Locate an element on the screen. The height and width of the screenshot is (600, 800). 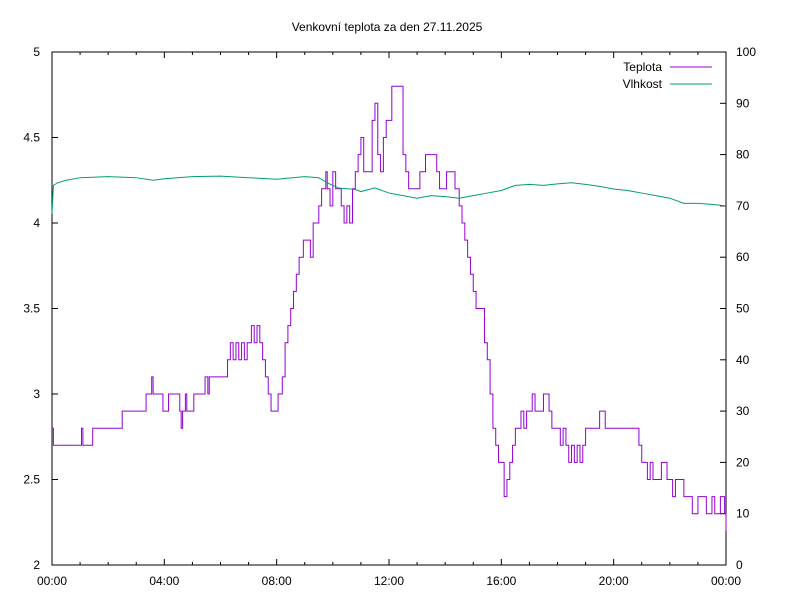
y-tick-label: 4 is located at coordinates (36, 223).